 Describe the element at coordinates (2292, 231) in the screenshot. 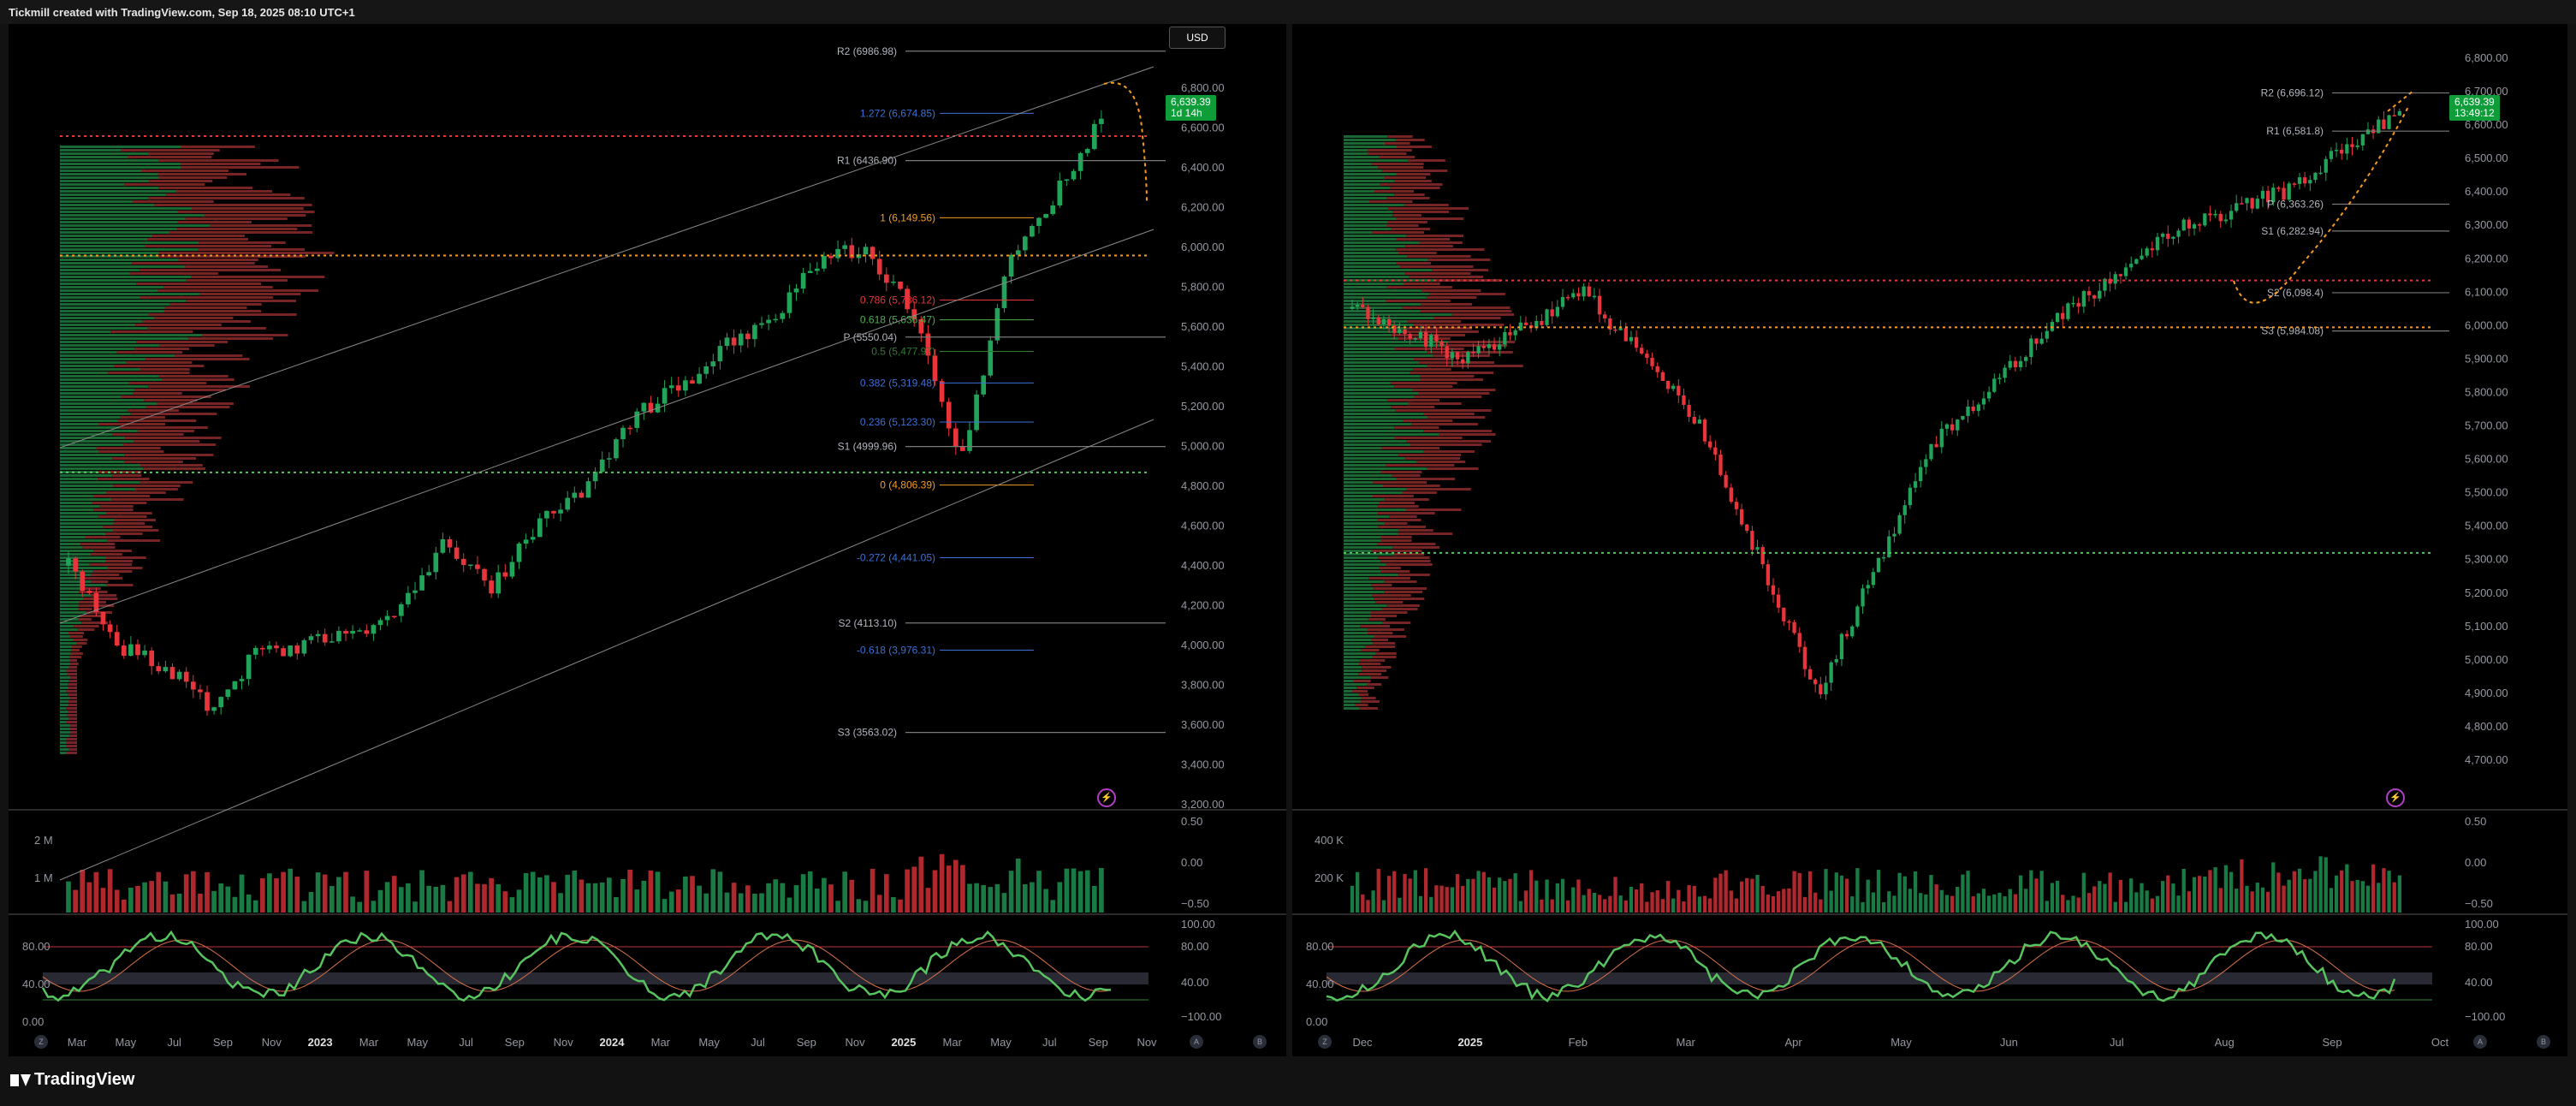

I see `pivot-label: S1 (6,282.94)` at that location.